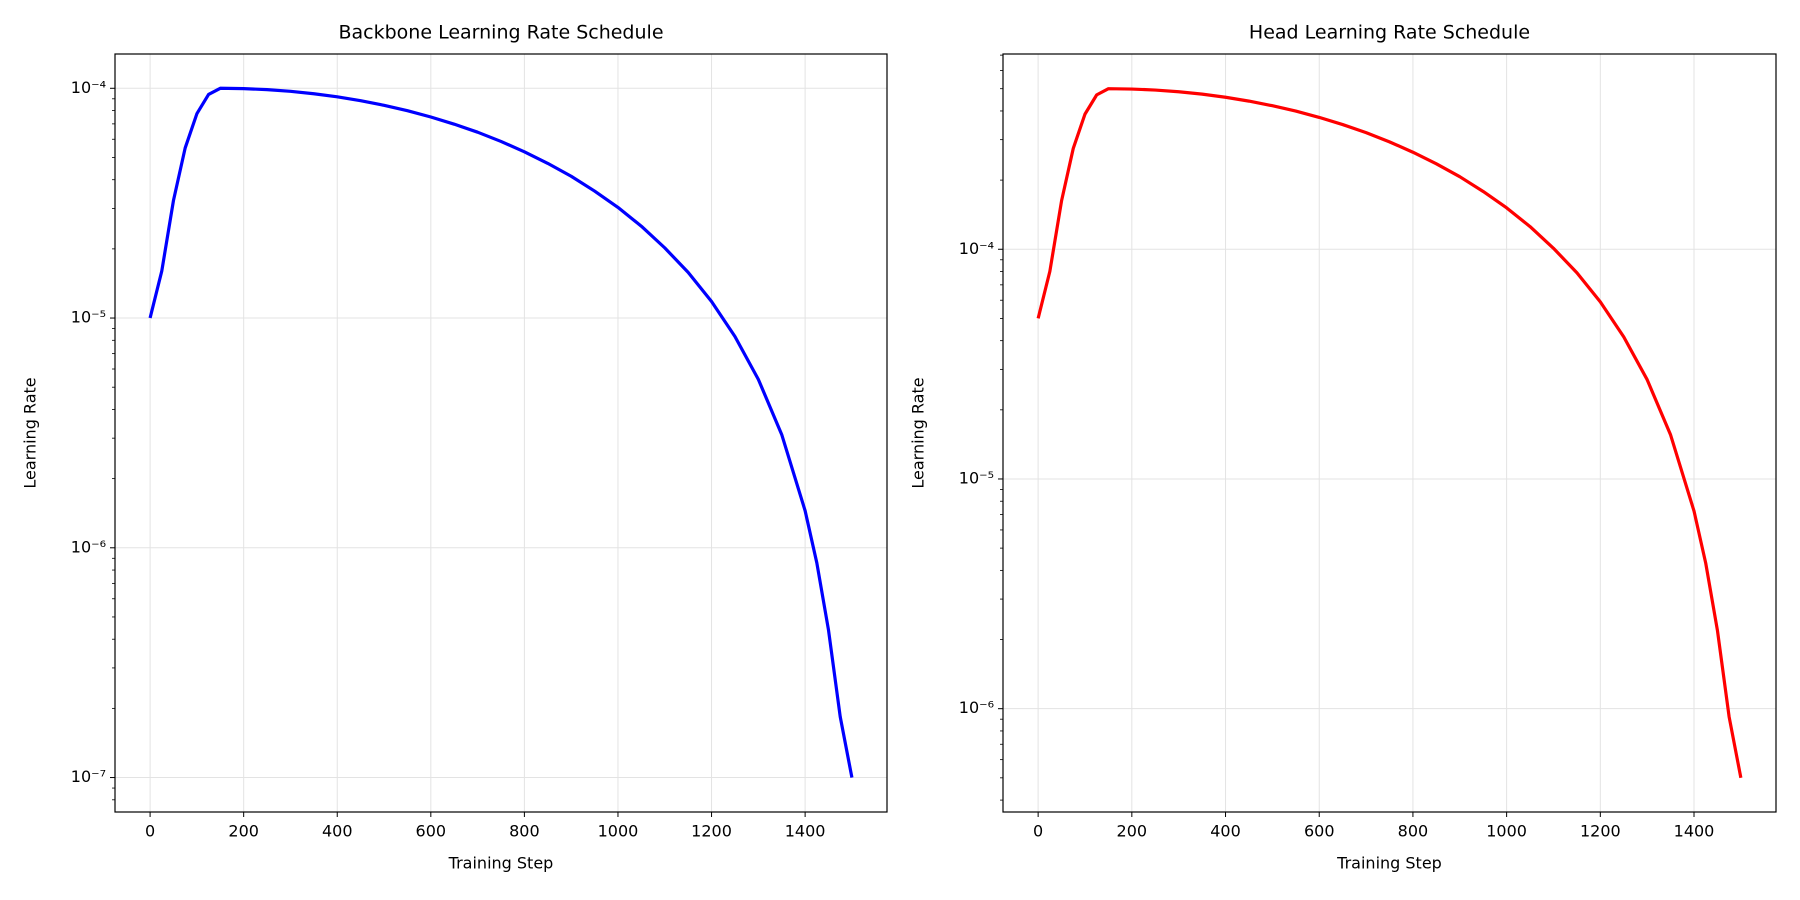  Describe the element at coordinates (500, 33) in the screenshot. I see `chart-title: Backbone Learning Rate Schedule` at that location.